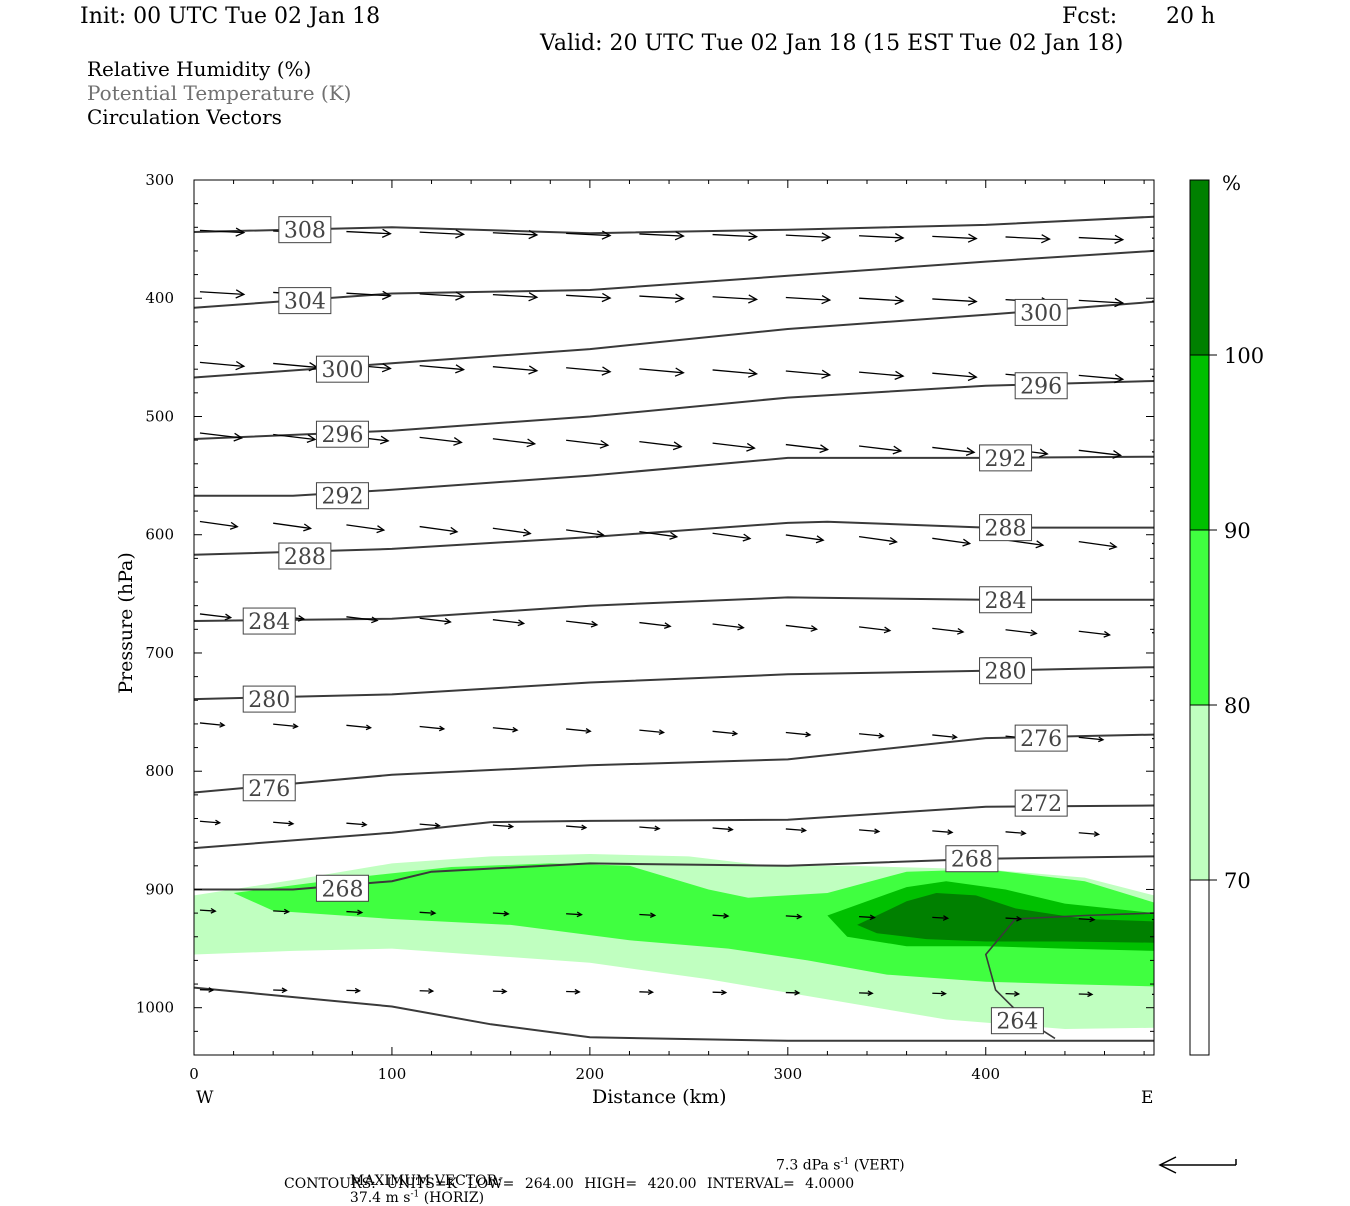  I want to click on colorbar-unit: %, so click(1231, 183).